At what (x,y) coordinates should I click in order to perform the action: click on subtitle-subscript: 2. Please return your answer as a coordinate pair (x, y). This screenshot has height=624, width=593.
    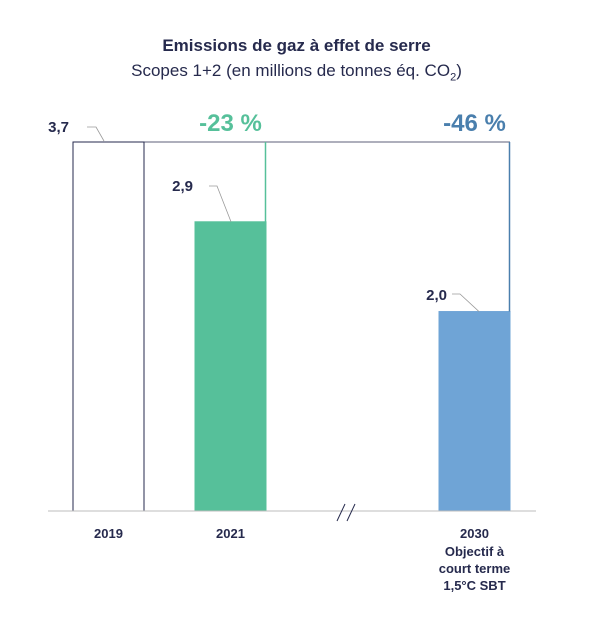
    Looking at the image, I should click on (453, 77).